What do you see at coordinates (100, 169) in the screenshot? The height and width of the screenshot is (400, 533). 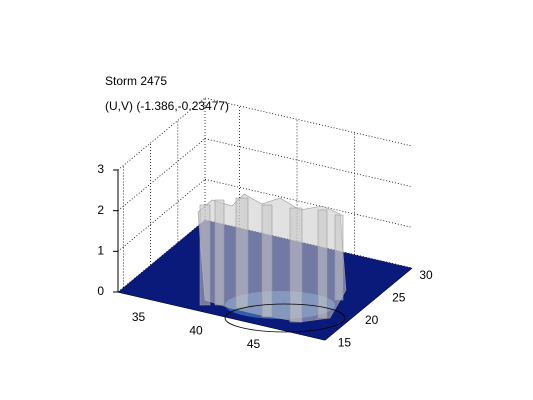 I see `z-tick-label: 3` at bounding box center [100, 169].